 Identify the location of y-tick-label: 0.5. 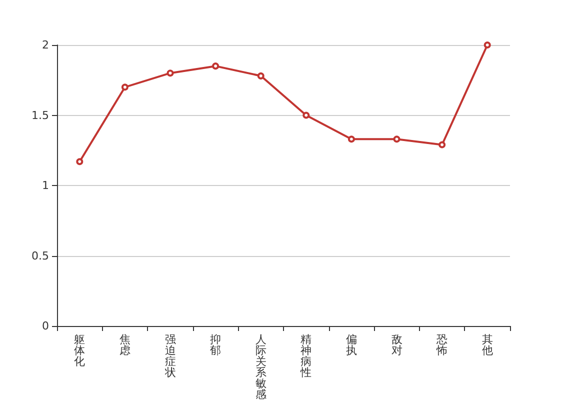
(40, 255).